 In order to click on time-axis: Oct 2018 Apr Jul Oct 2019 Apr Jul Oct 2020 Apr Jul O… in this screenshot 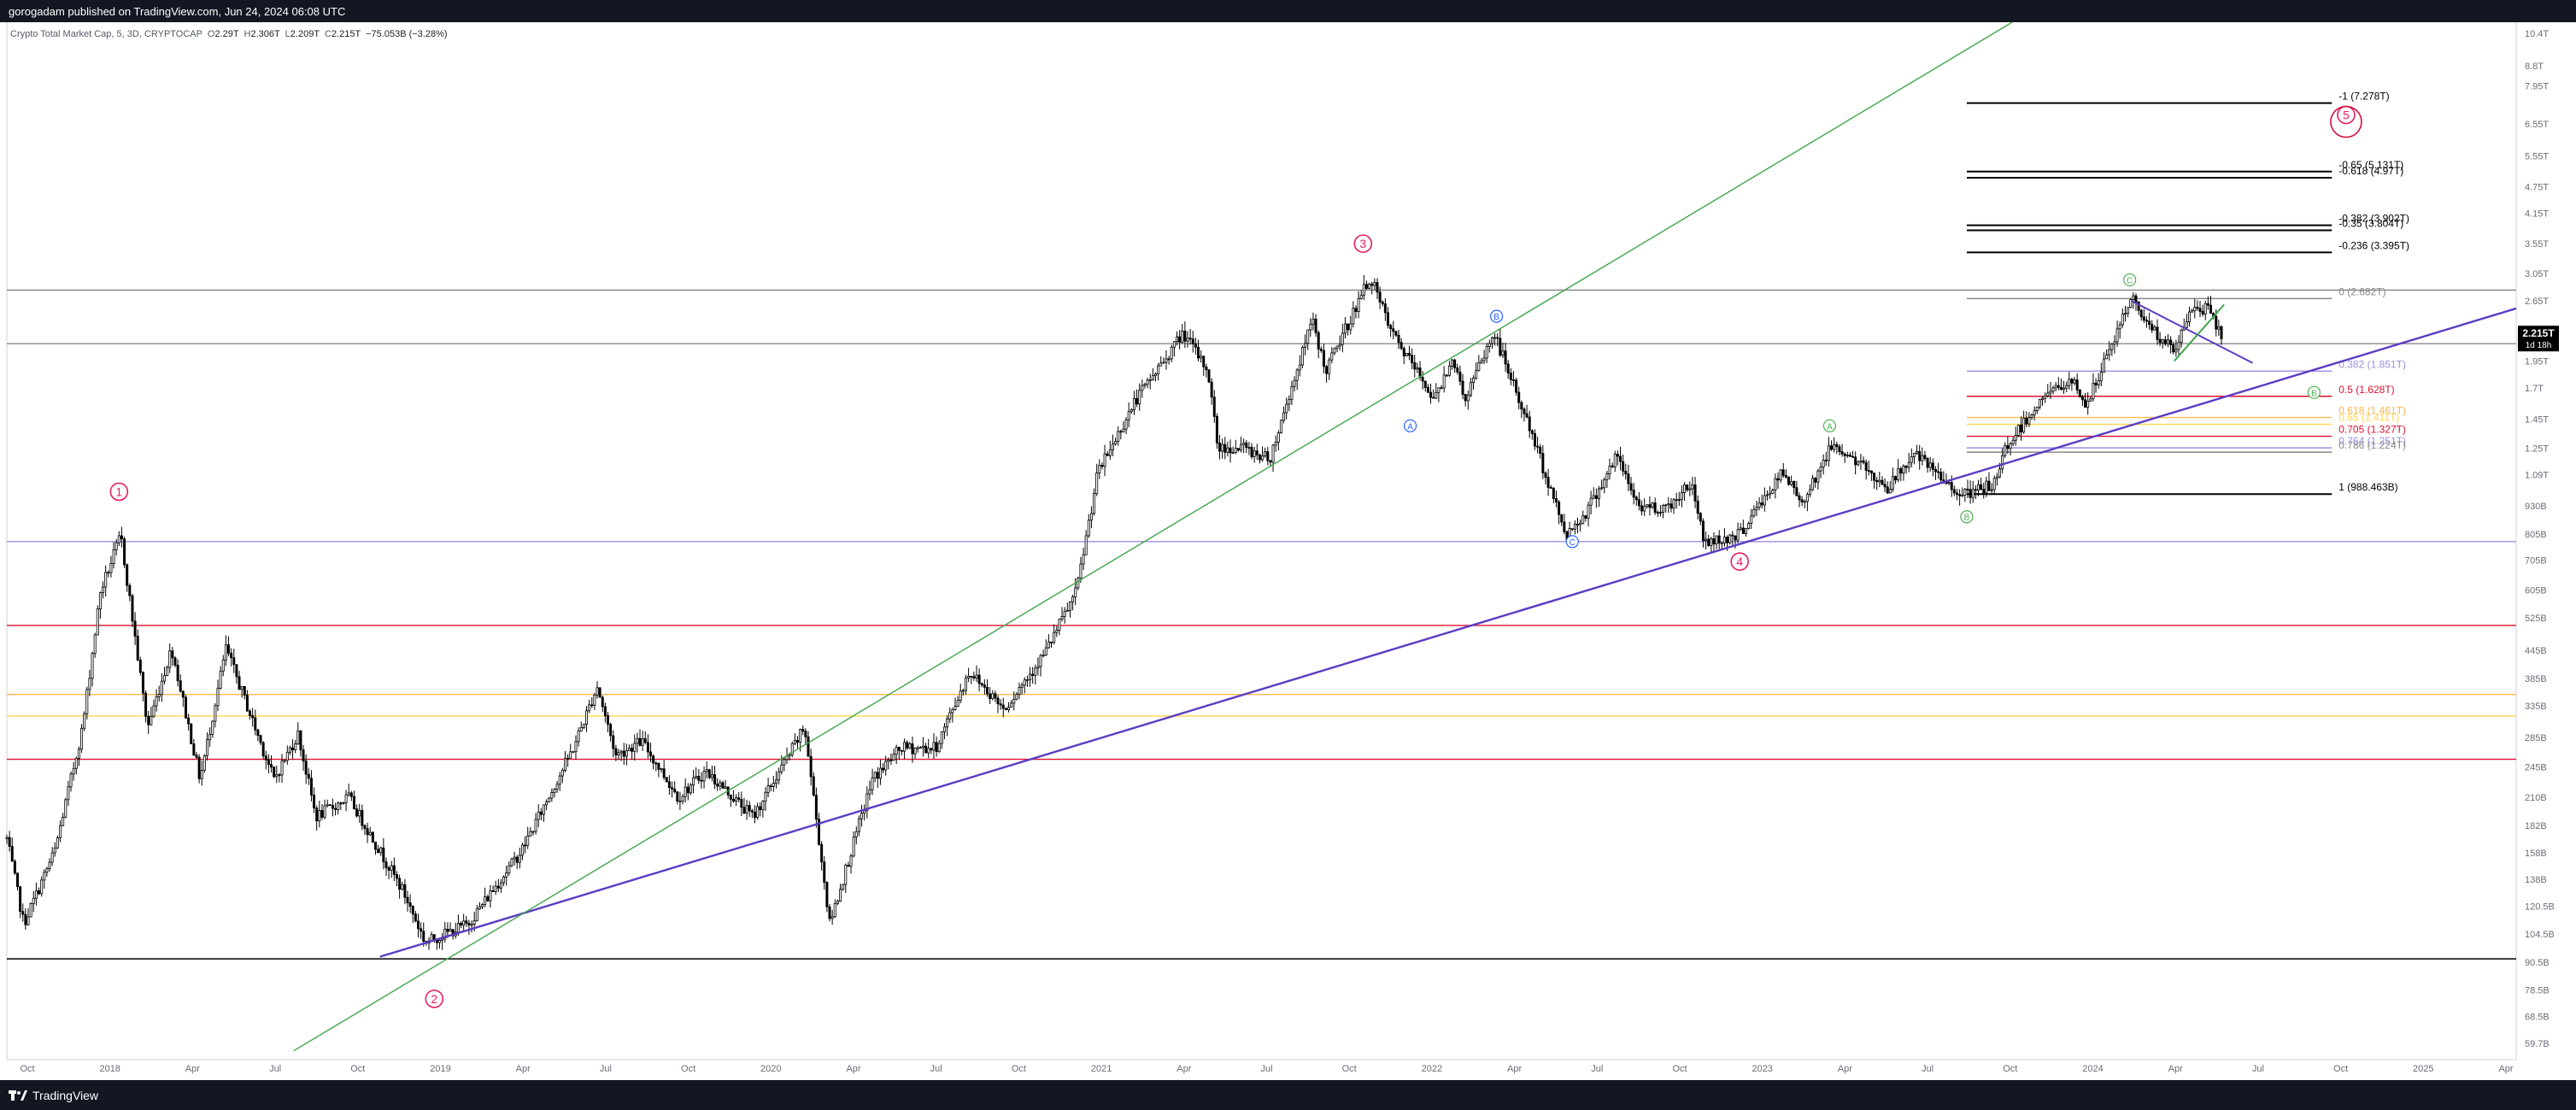, I will do `click(1266, 1069)`.